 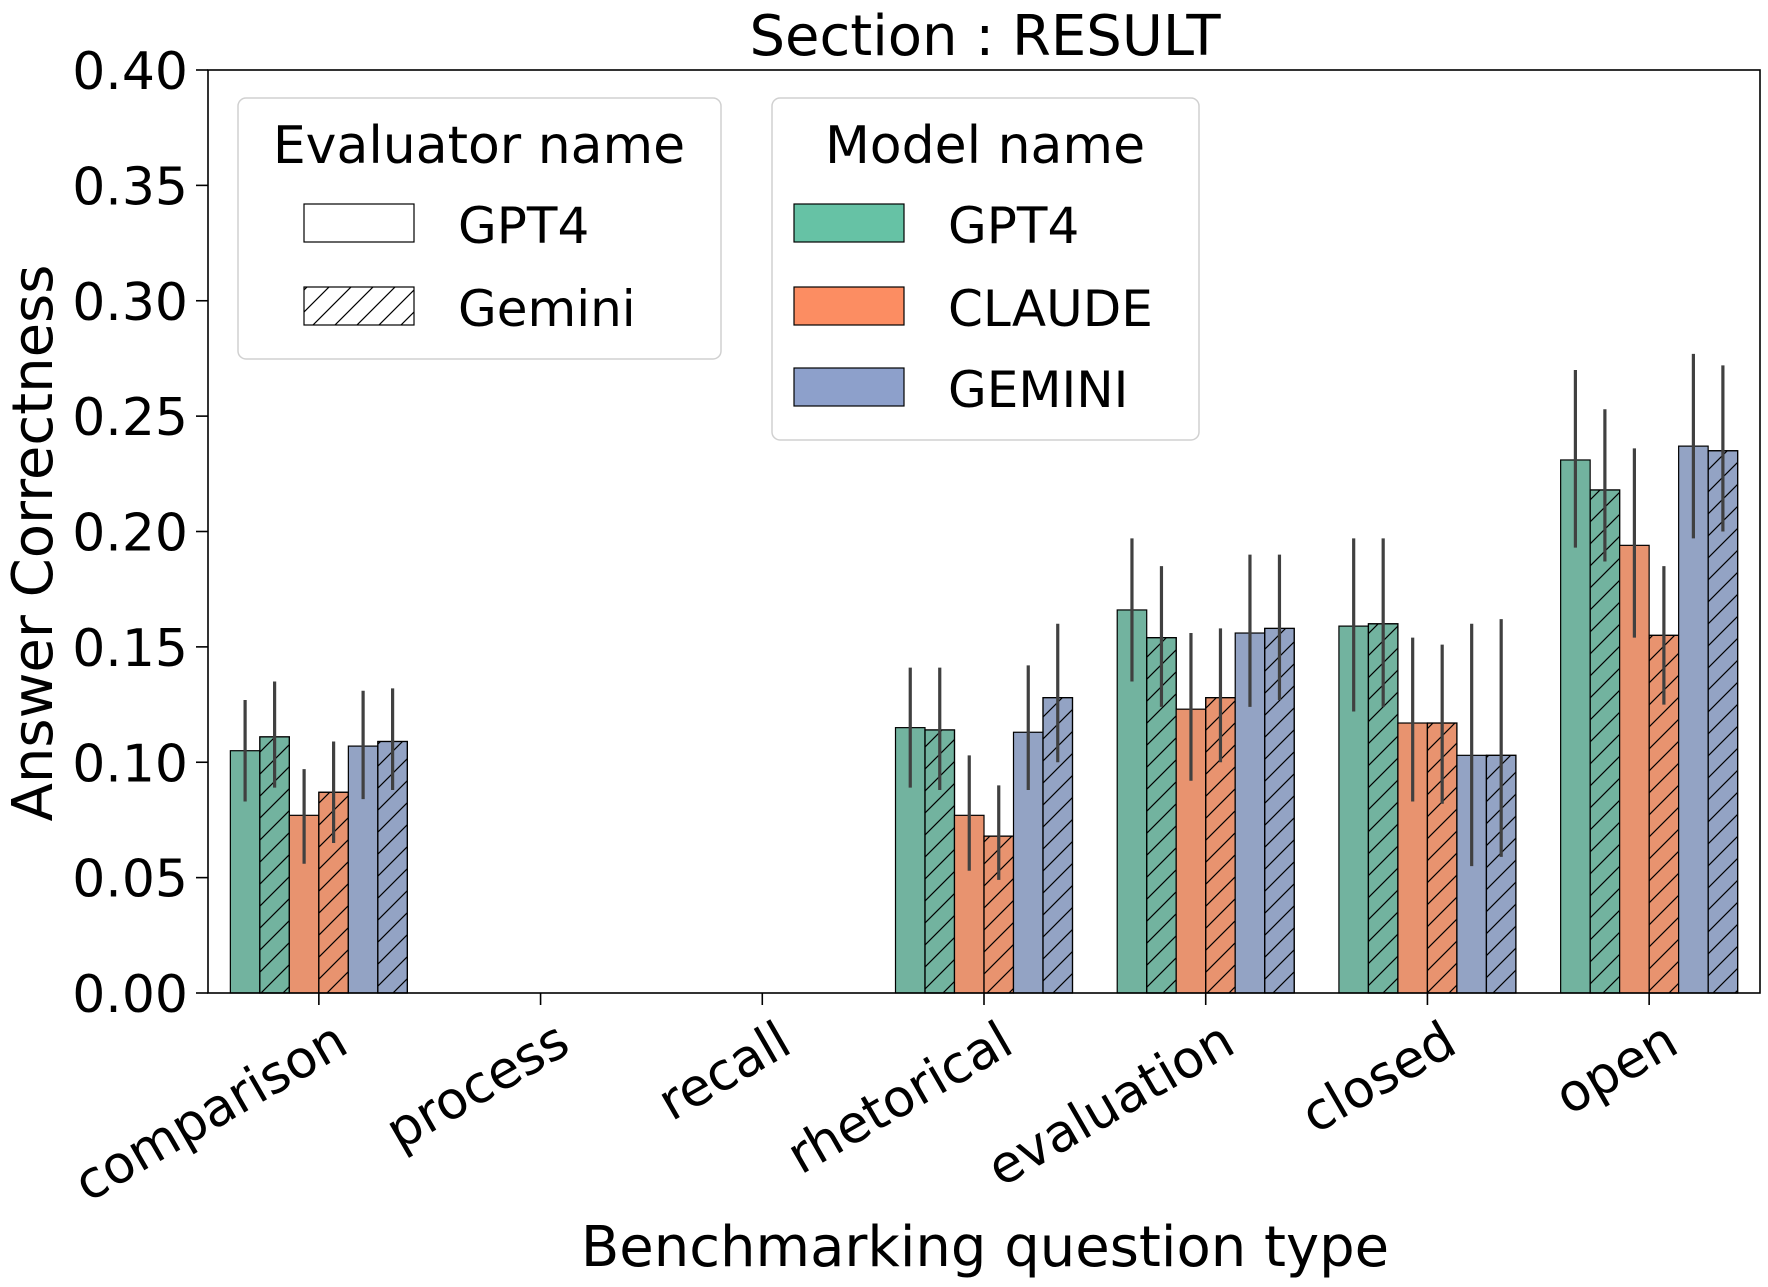 What do you see at coordinates (210, 1112) in the screenshot?
I see `x-tick-label: comparison` at bounding box center [210, 1112].